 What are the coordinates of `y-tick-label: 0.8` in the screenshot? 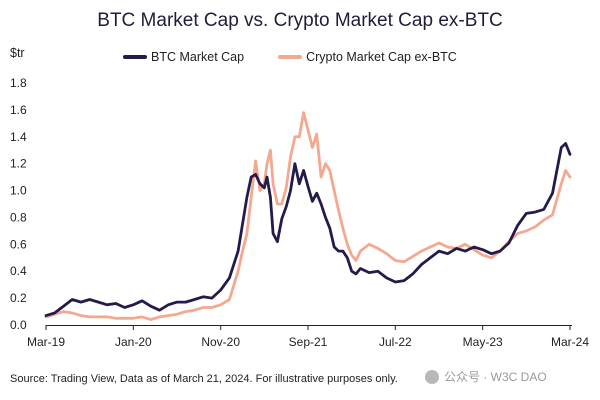 It's located at (18, 217).